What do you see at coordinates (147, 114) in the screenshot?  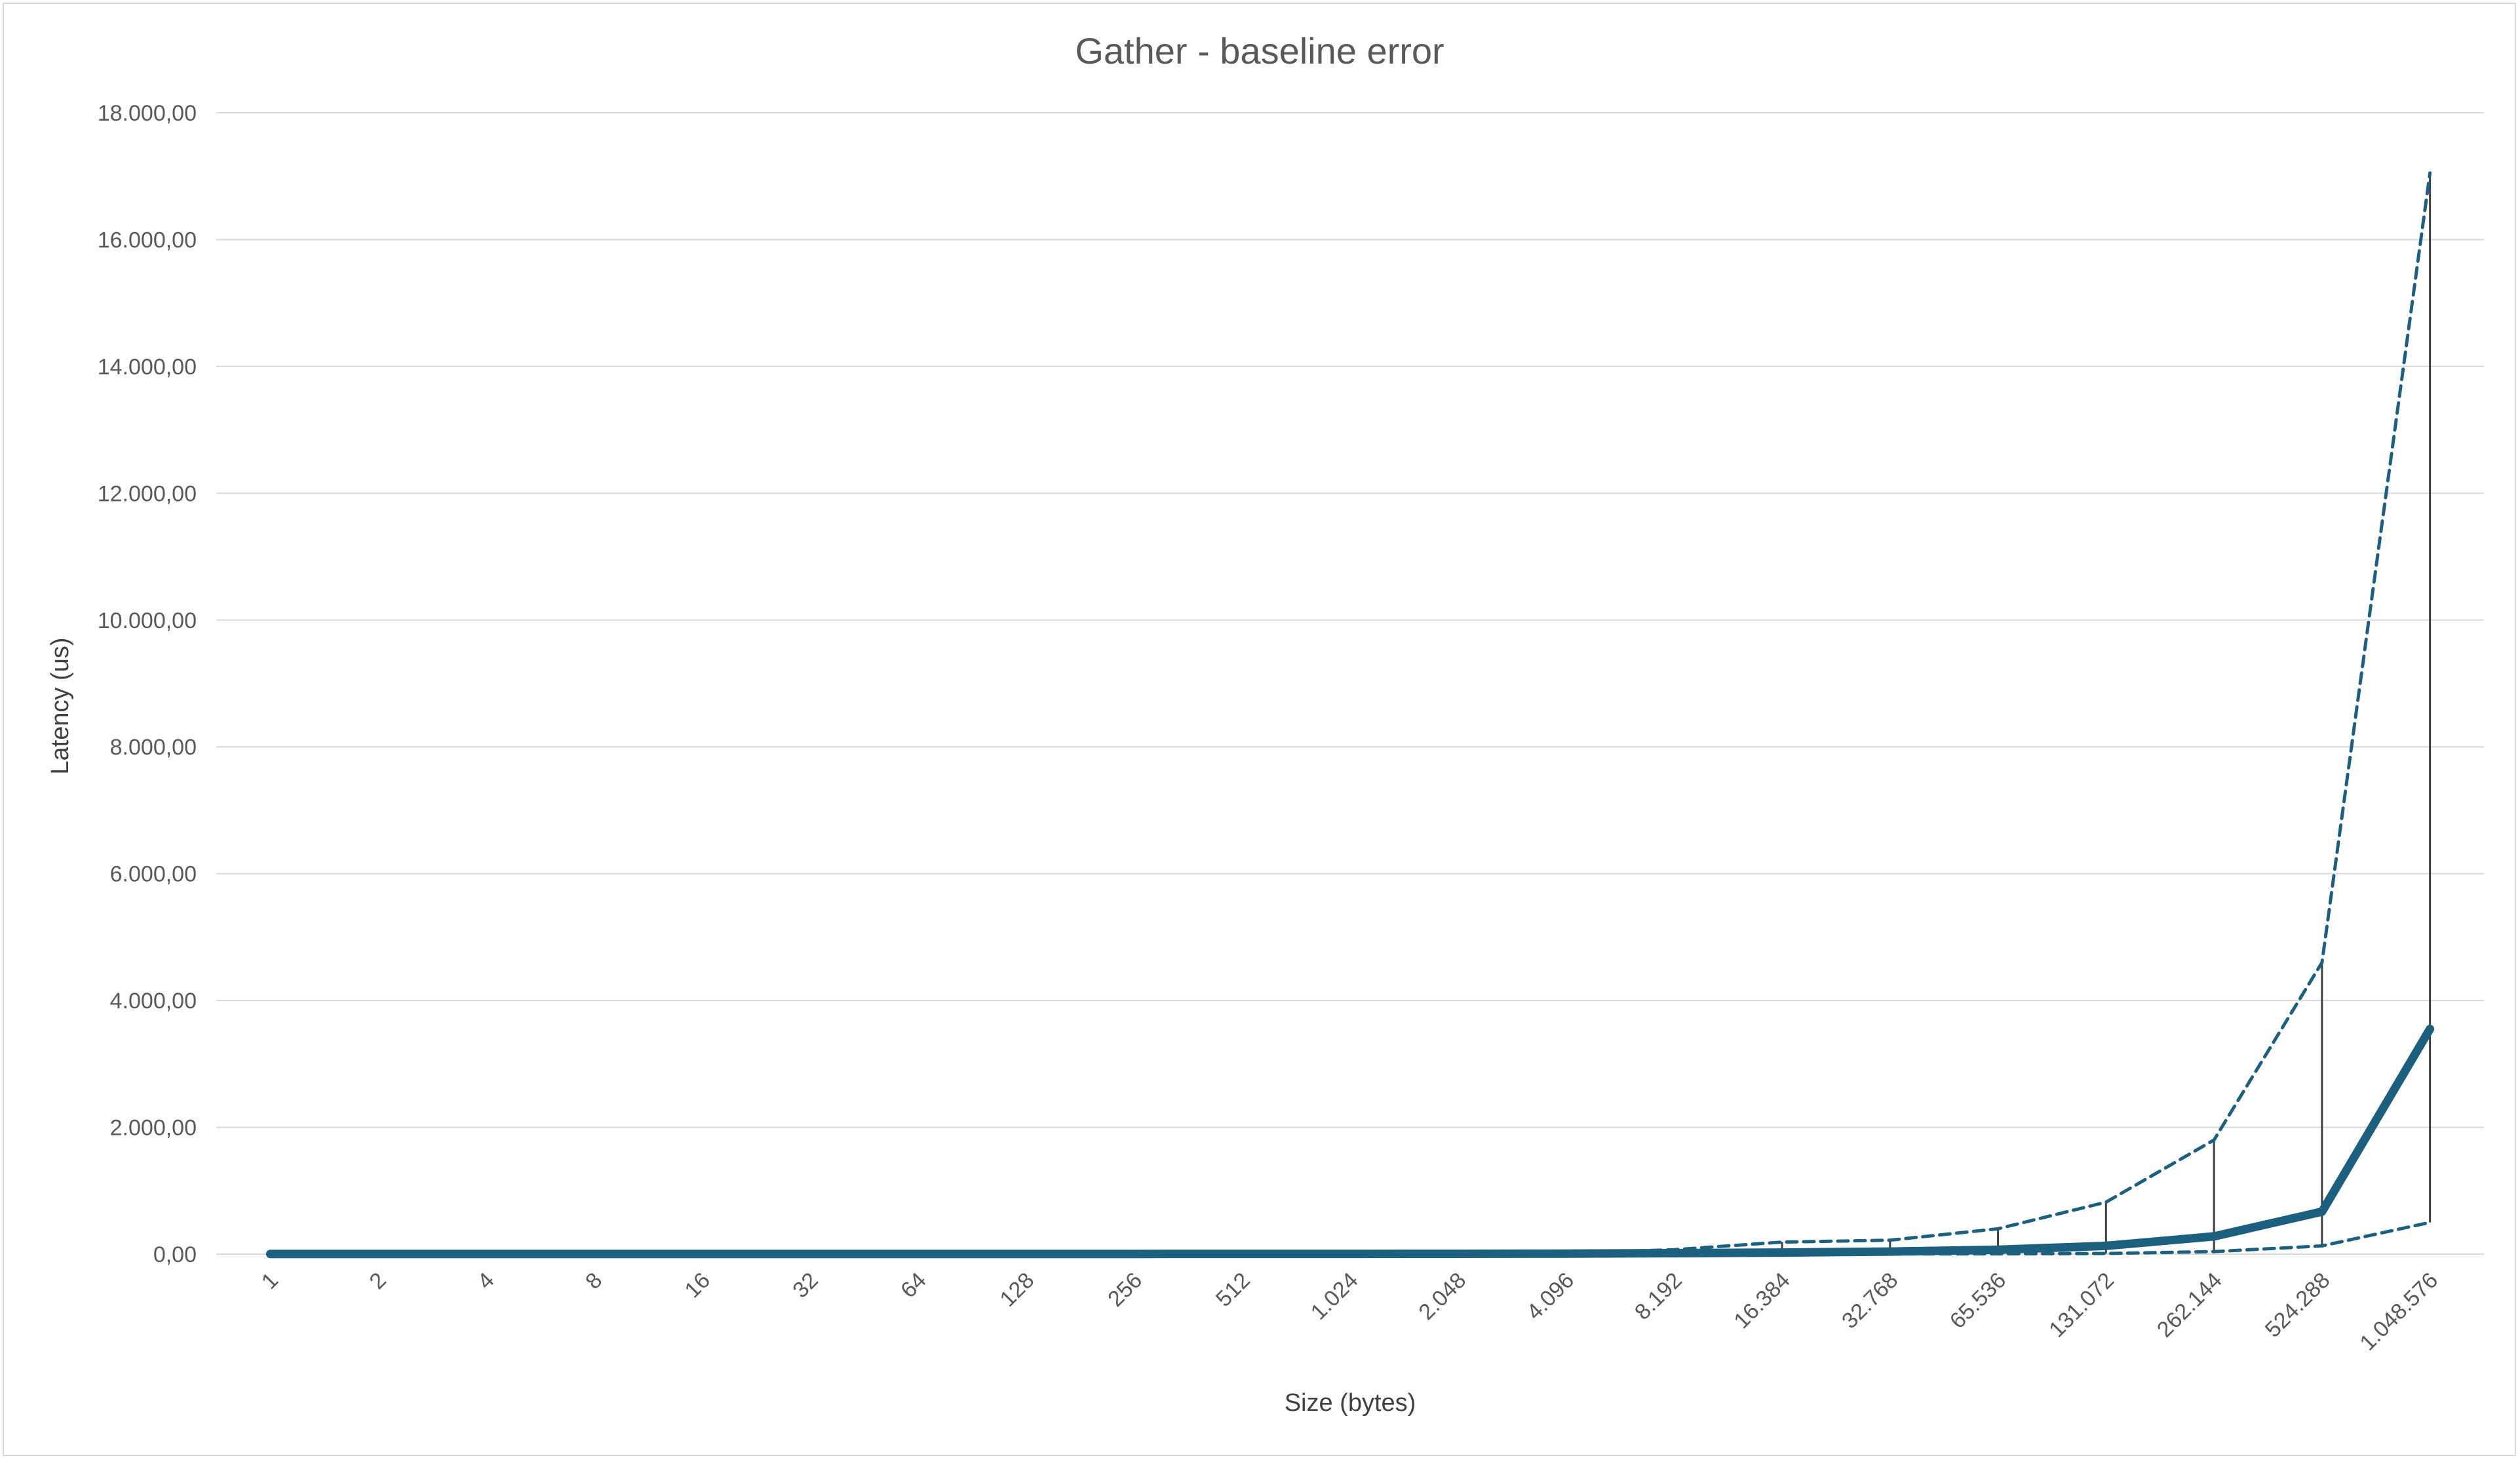 I see `y-tick-label: 18.000,00` at bounding box center [147, 114].